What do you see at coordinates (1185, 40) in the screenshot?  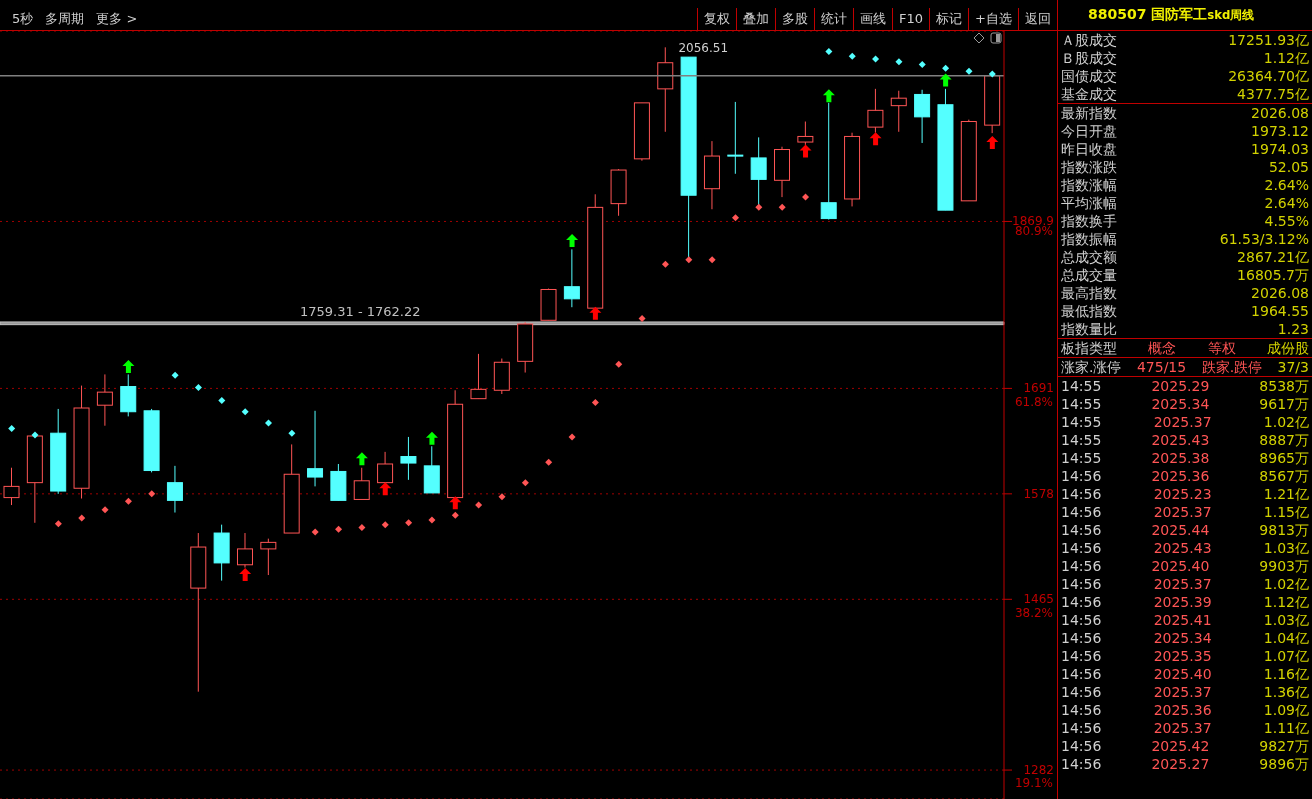 I see `text: Ａ股成交 17251.93亿` at bounding box center [1185, 40].